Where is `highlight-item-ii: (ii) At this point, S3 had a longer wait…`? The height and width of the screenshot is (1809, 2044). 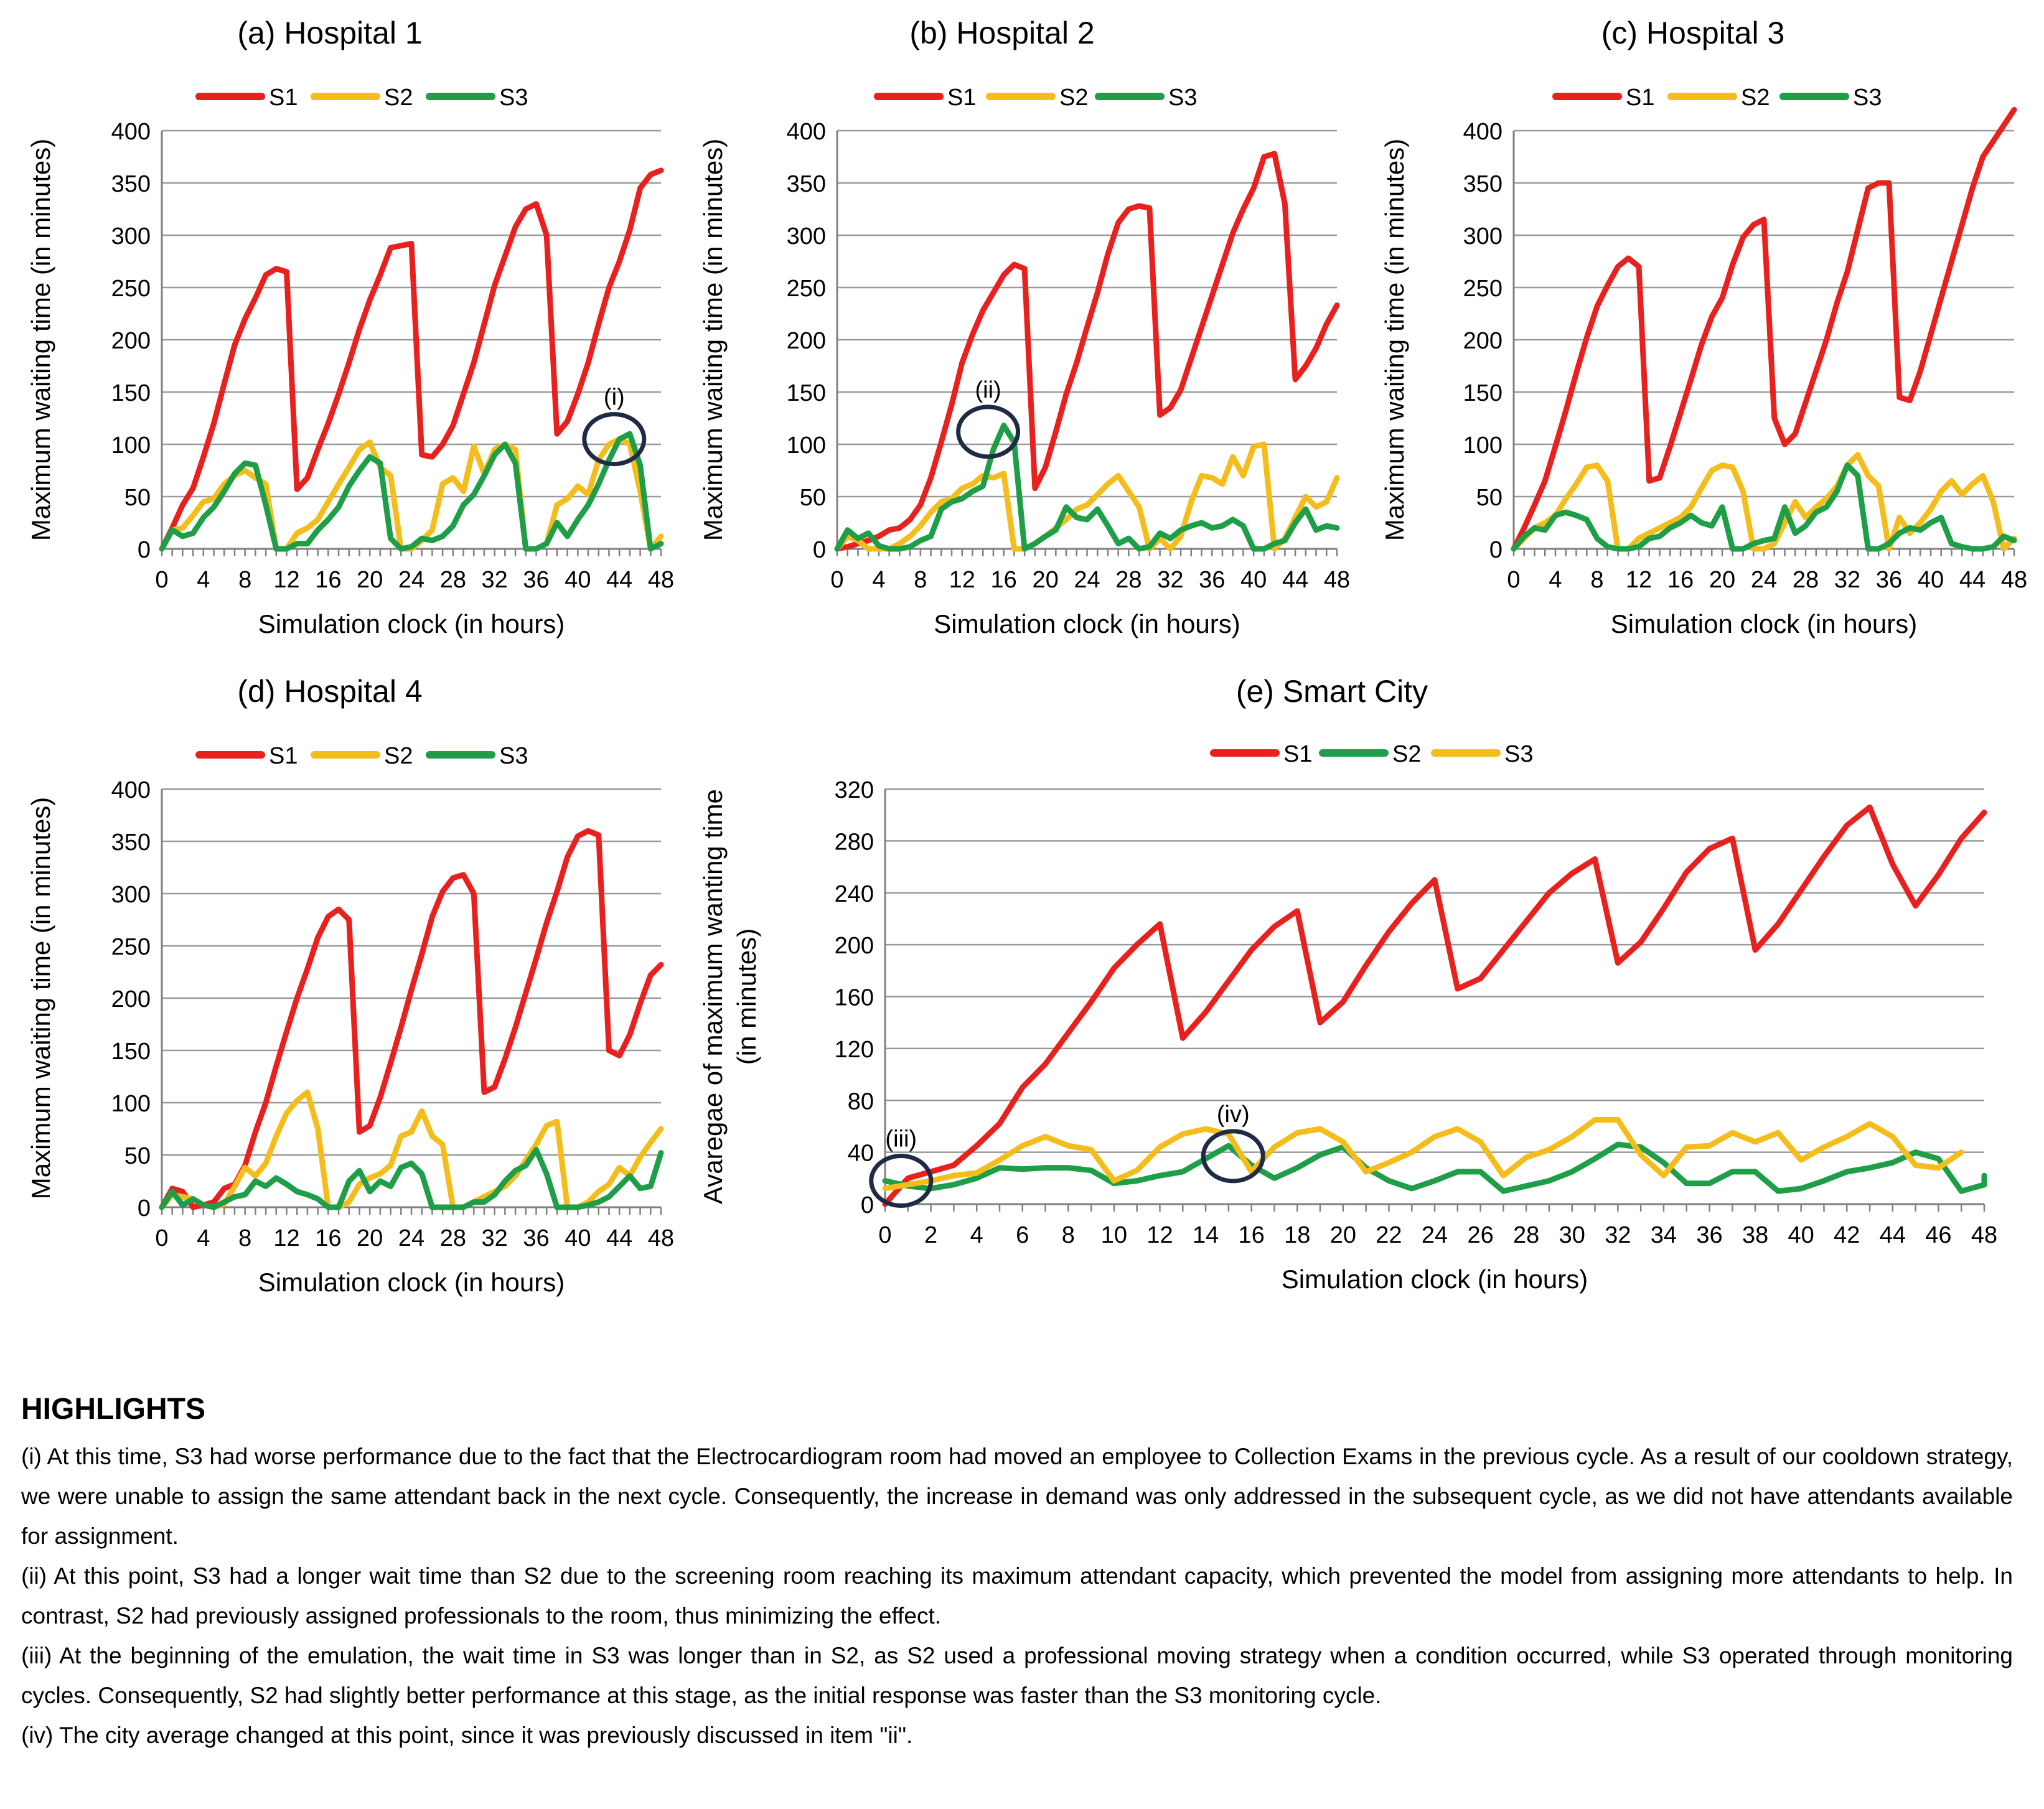 highlight-item-ii: (ii) At this point, S3 had a longer wait… is located at coordinates (1017, 1596).